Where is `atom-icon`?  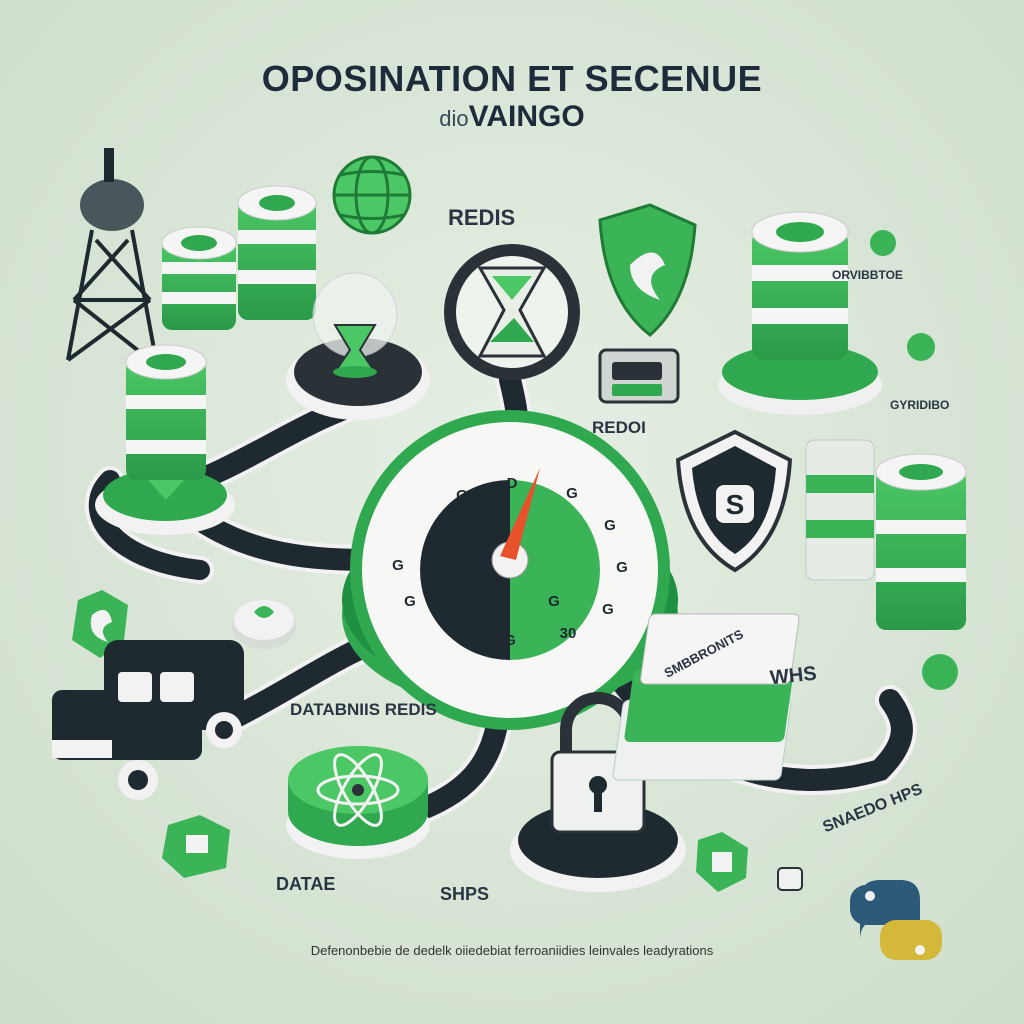 atom-icon is located at coordinates (358, 802).